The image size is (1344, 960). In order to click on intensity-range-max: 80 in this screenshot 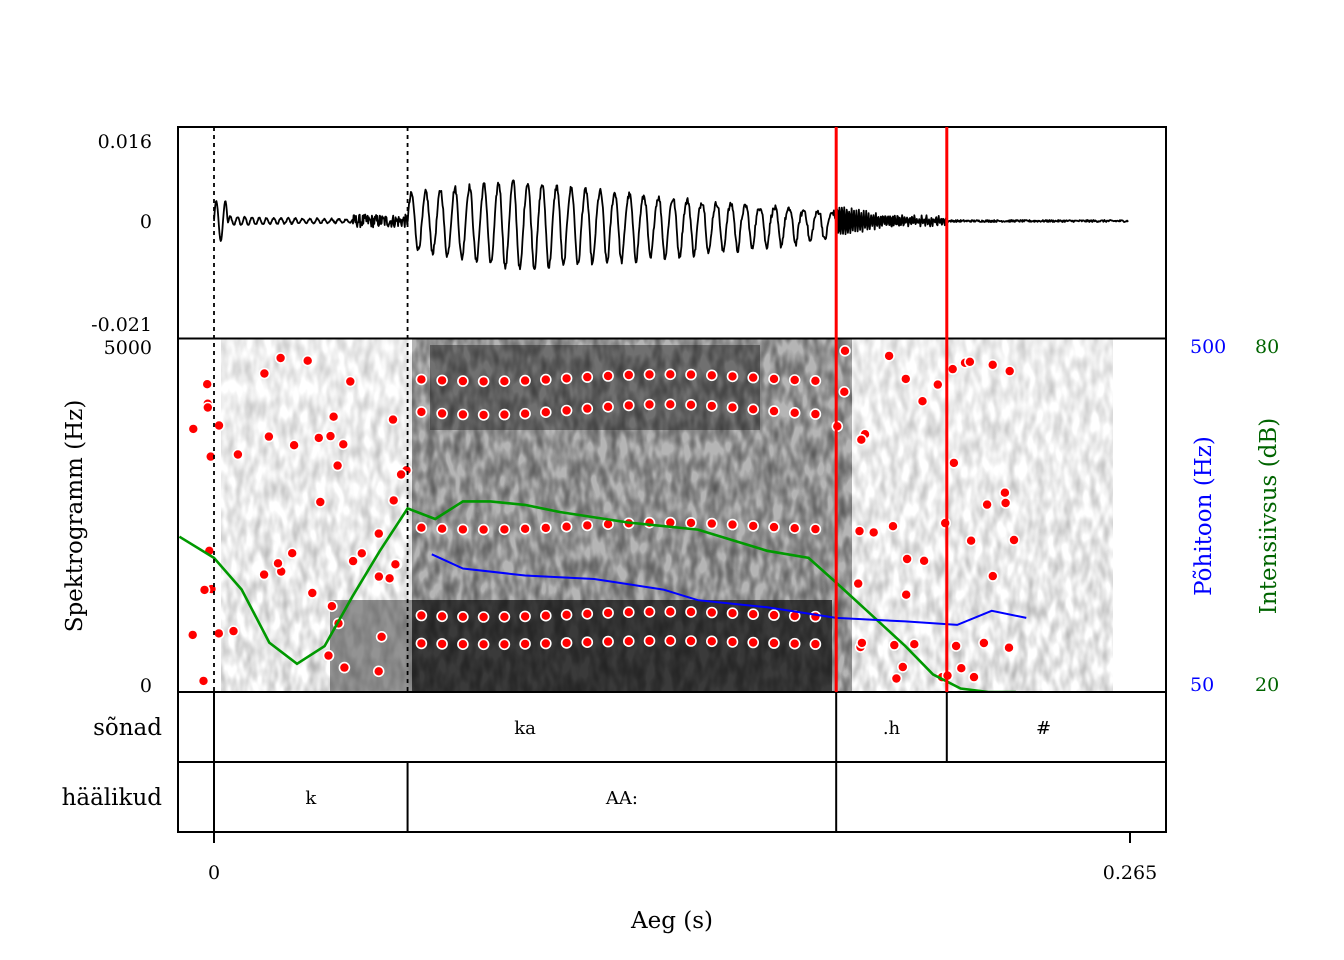, I will do `click(1267, 347)`.